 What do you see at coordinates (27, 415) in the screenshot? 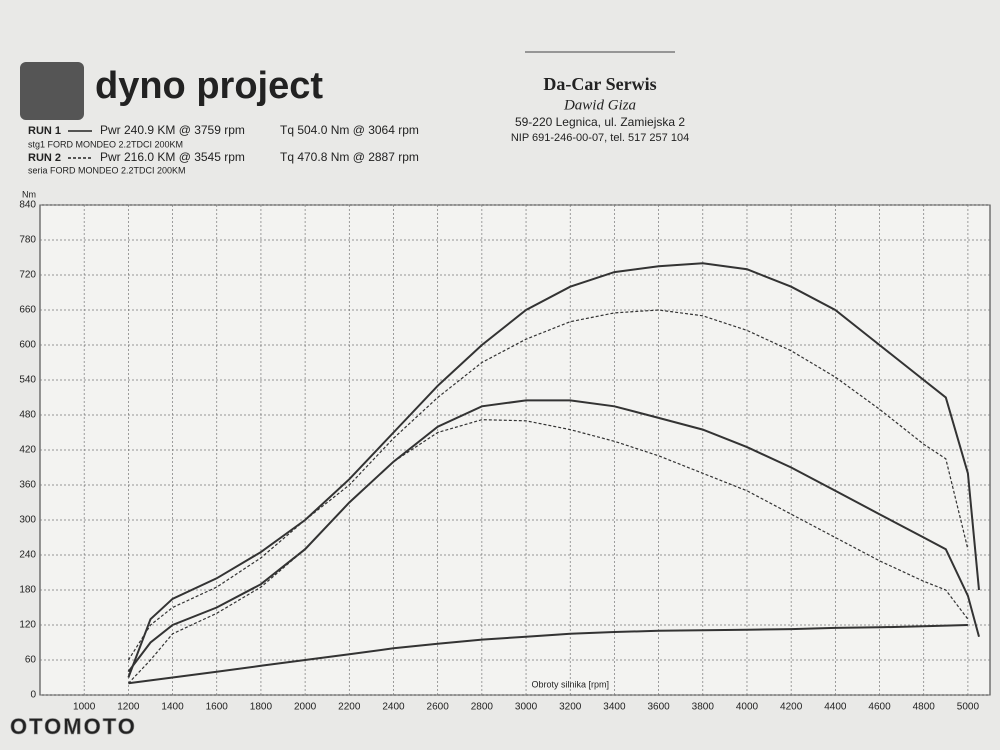
I see `y-tick-label: 480` at bounding box center [27, 415].